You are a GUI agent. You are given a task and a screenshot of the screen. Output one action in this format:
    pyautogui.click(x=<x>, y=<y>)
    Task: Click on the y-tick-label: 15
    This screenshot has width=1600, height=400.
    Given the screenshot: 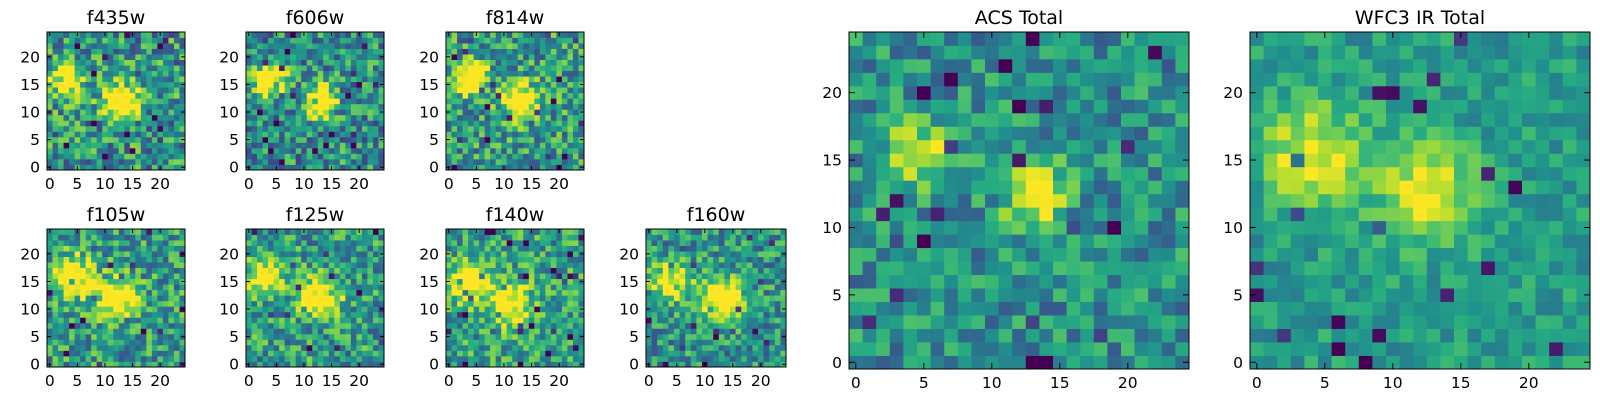 What is the action you would take?
    pyautogui.click(x=30, y=85)
    